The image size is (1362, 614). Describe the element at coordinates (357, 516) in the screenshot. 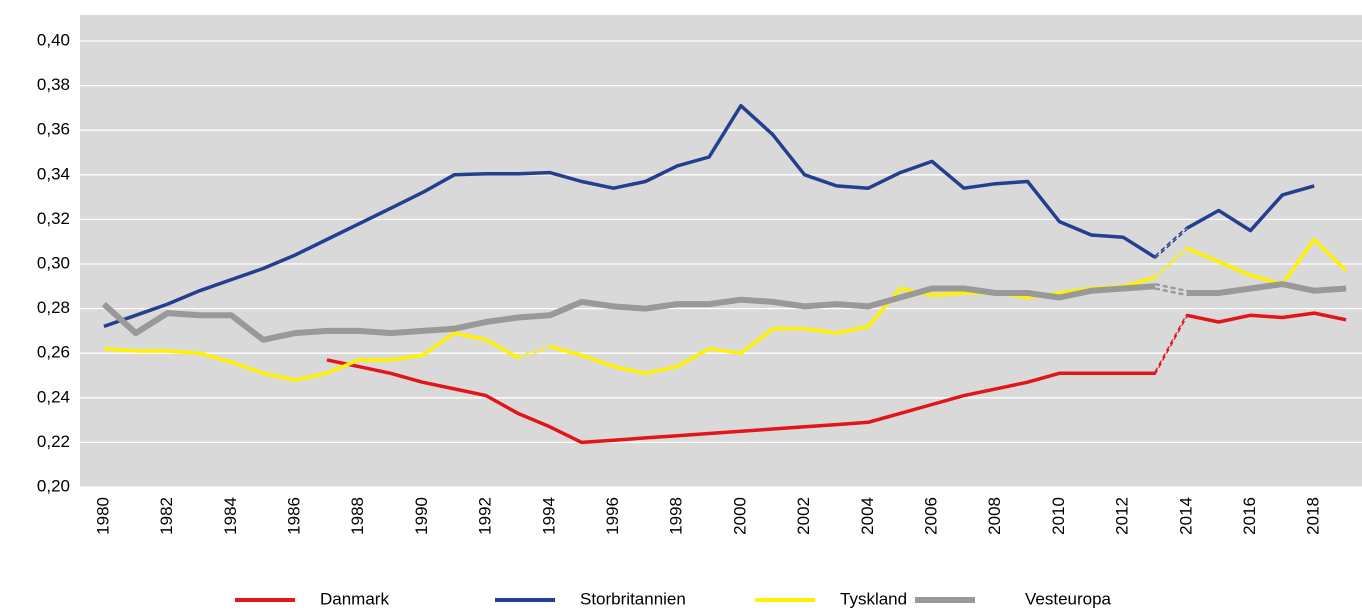

I see `x-tick-label: 1988` at that location.